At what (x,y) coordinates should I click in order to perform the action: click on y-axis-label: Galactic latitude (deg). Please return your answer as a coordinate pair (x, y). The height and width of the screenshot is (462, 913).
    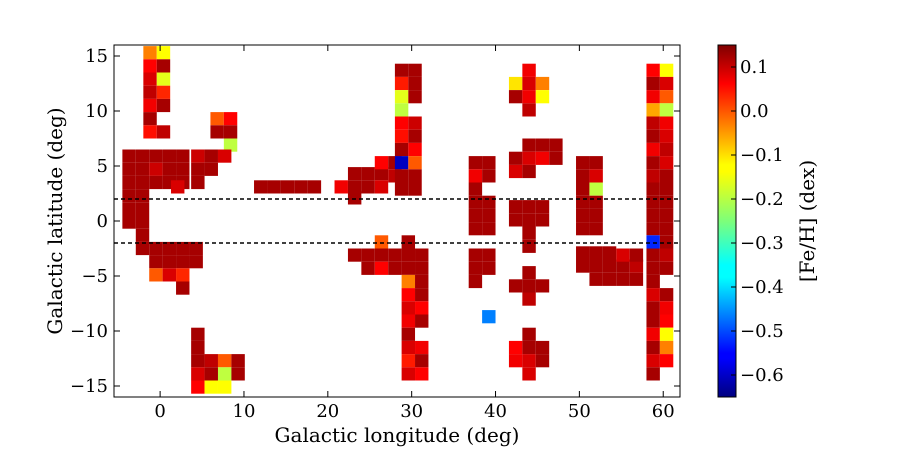
    Looking at the image, I should click on (55, 220).